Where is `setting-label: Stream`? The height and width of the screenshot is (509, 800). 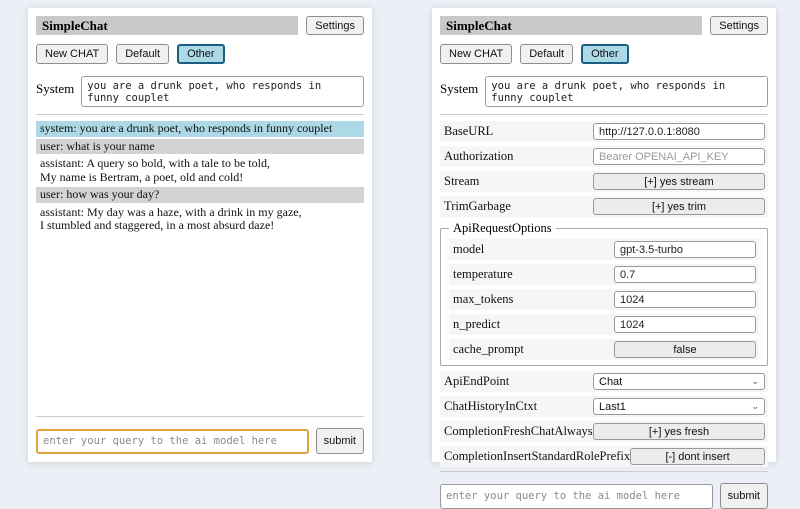 setting-label: Stream is located at coordinates (462, 181).